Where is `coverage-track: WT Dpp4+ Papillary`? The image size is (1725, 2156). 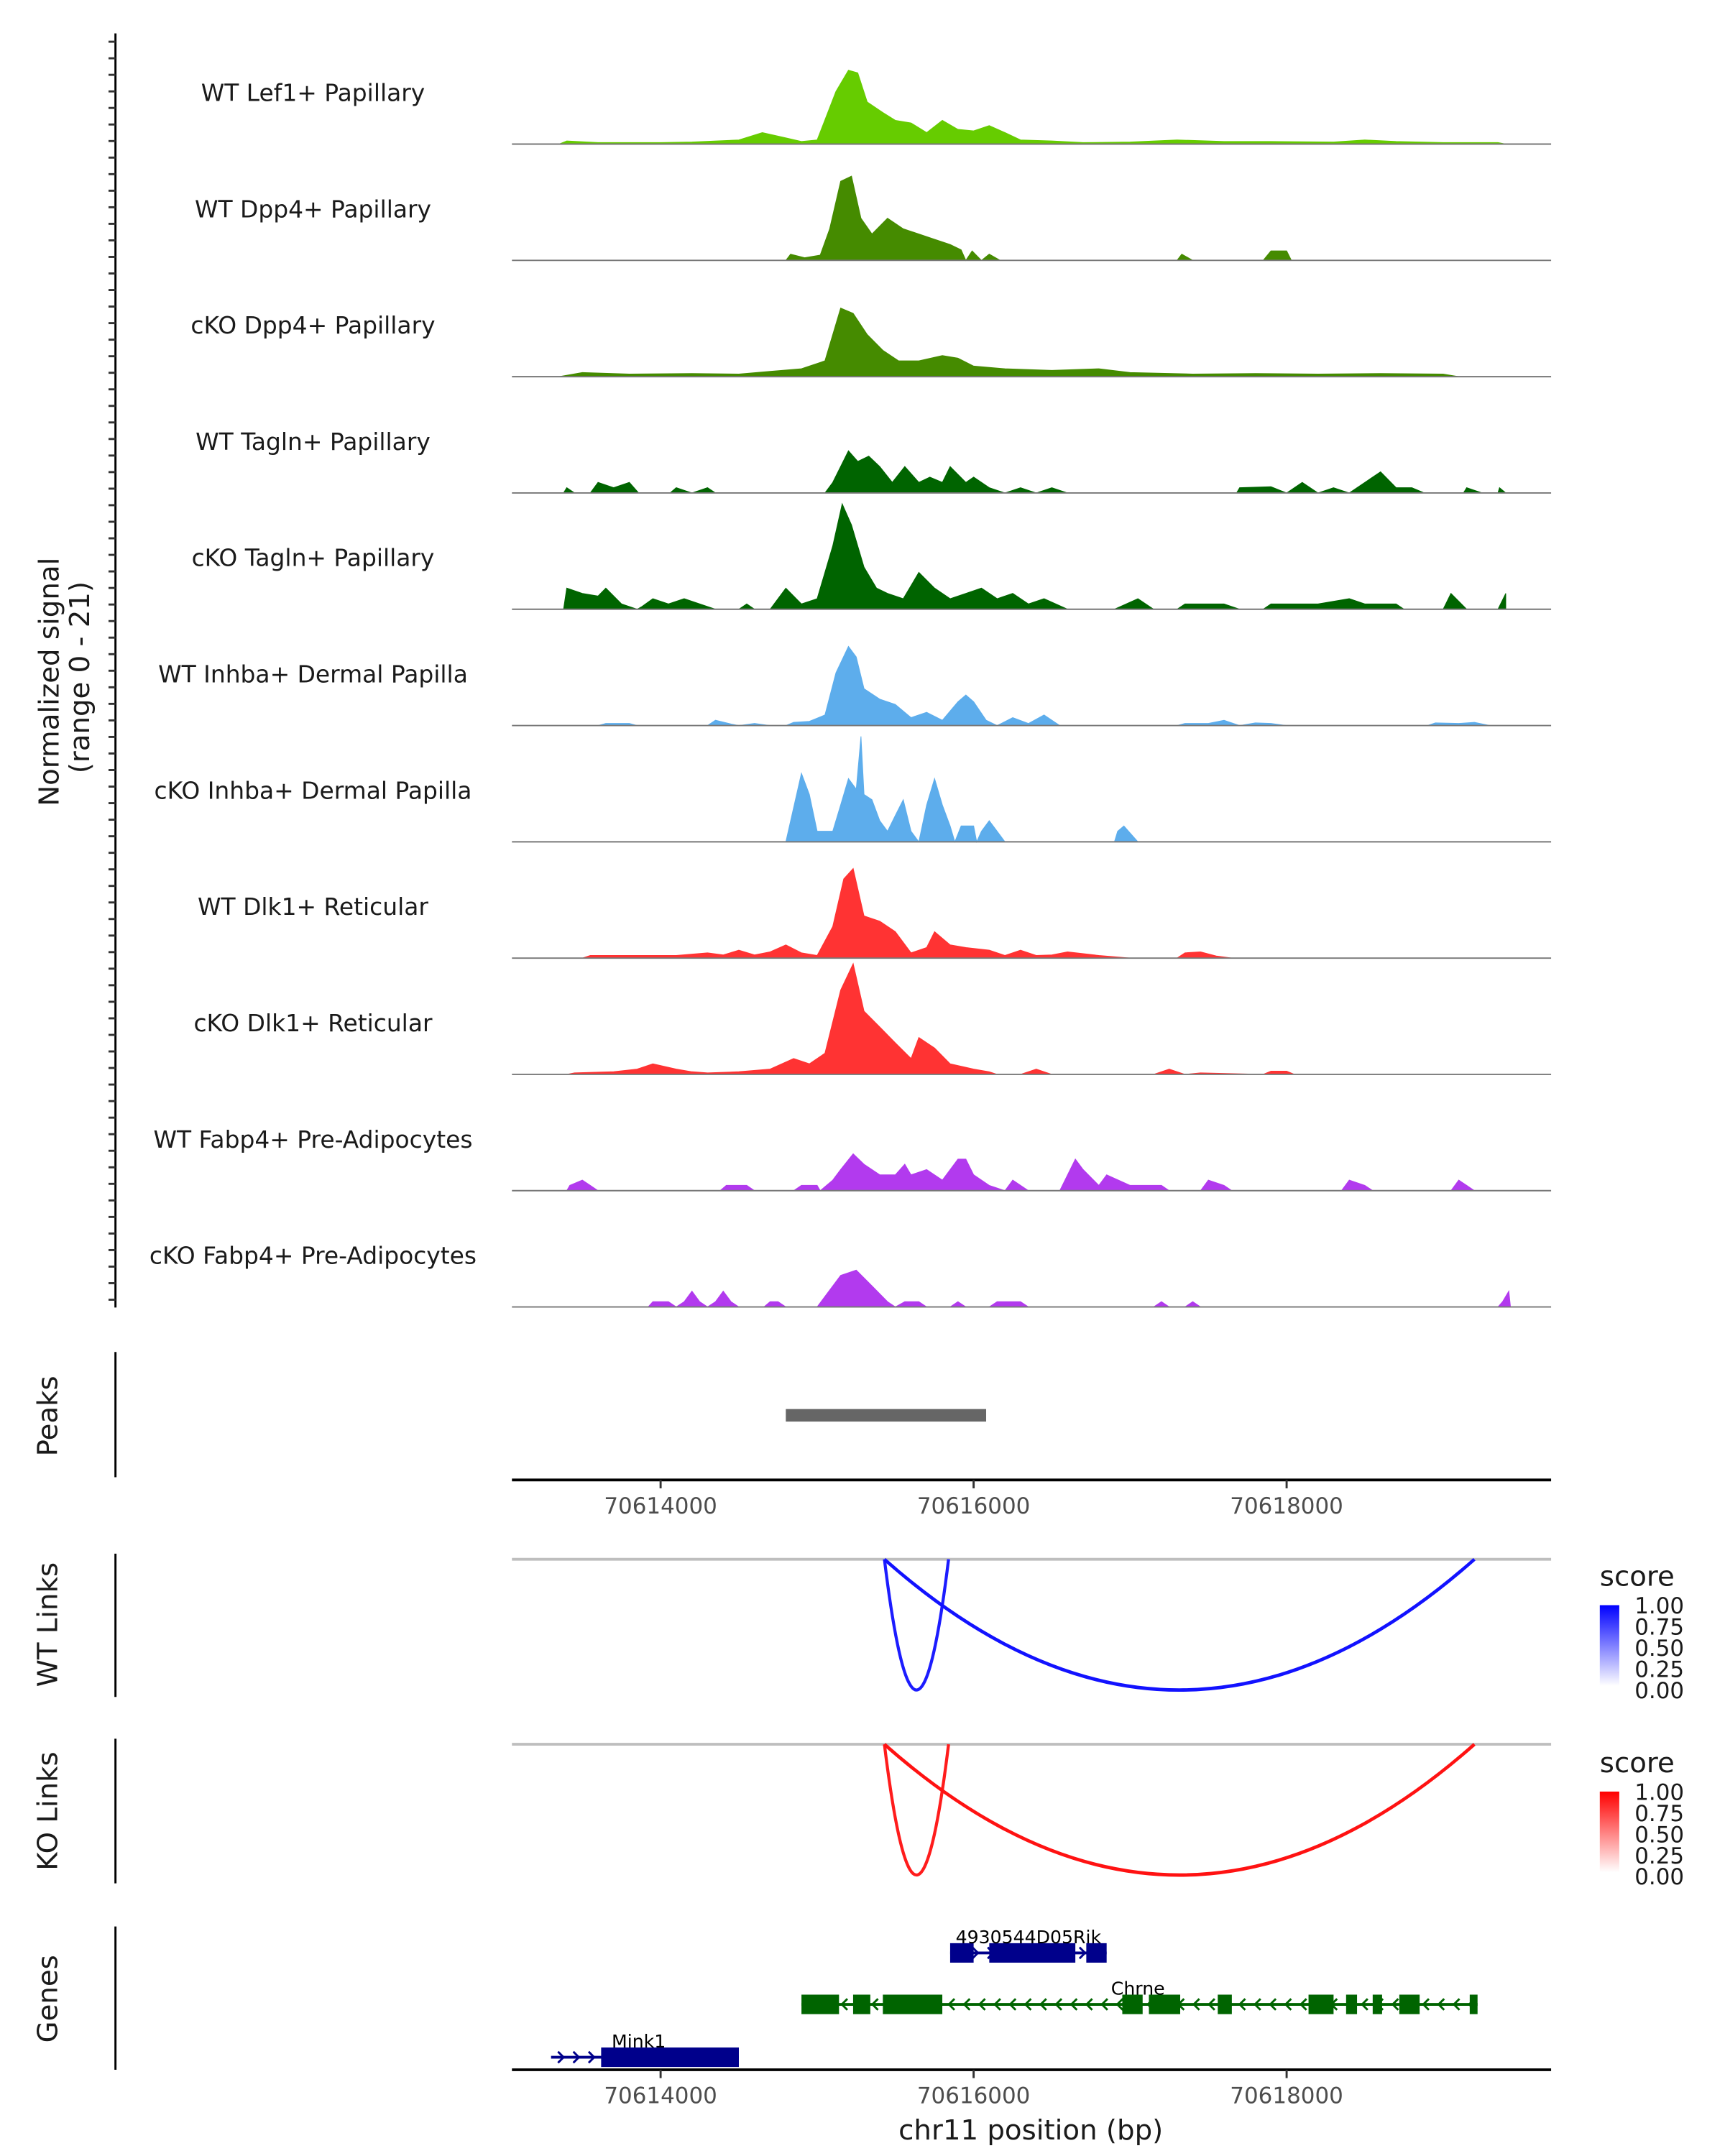 coverage-track: WT Dpp4+ Papillary is located at coordinates (873, 219).